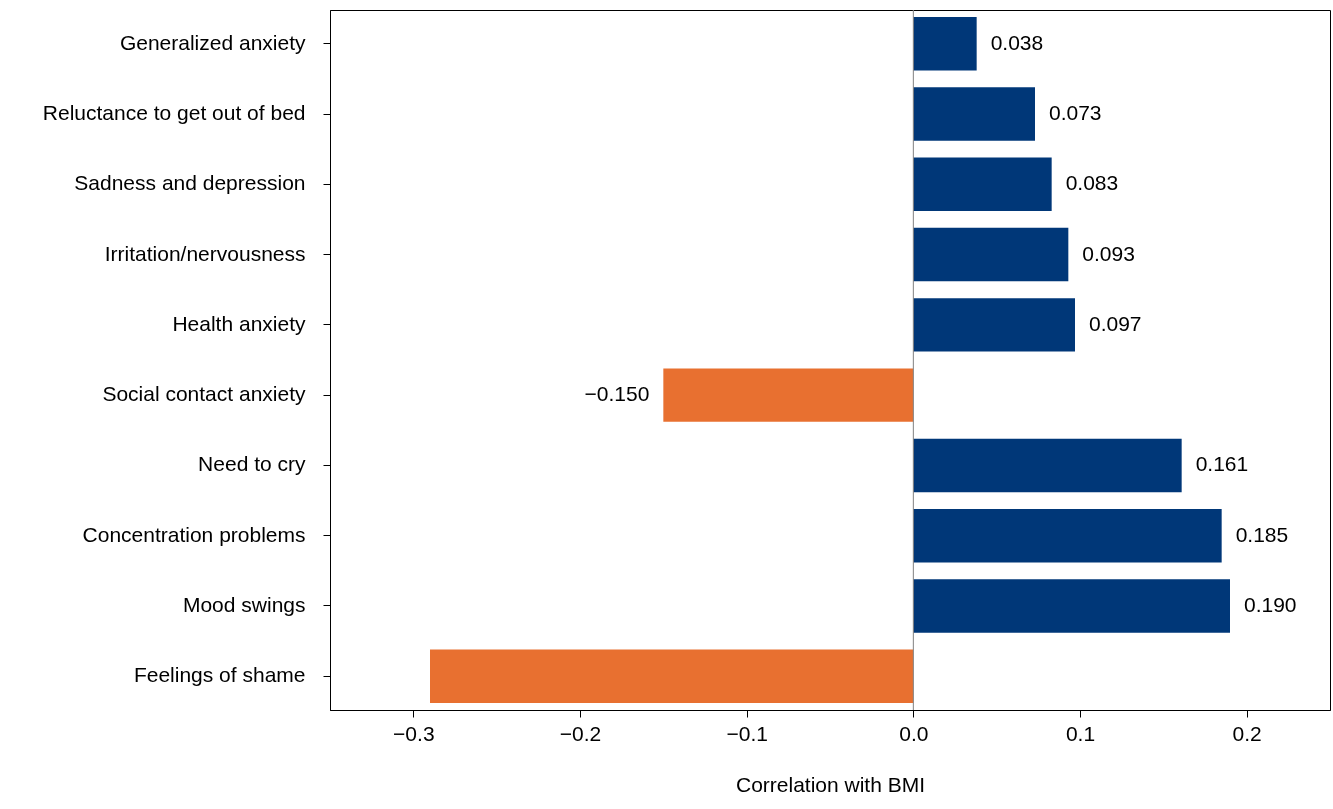  I want to click on data-label: 0.073, so click(1075, 113).